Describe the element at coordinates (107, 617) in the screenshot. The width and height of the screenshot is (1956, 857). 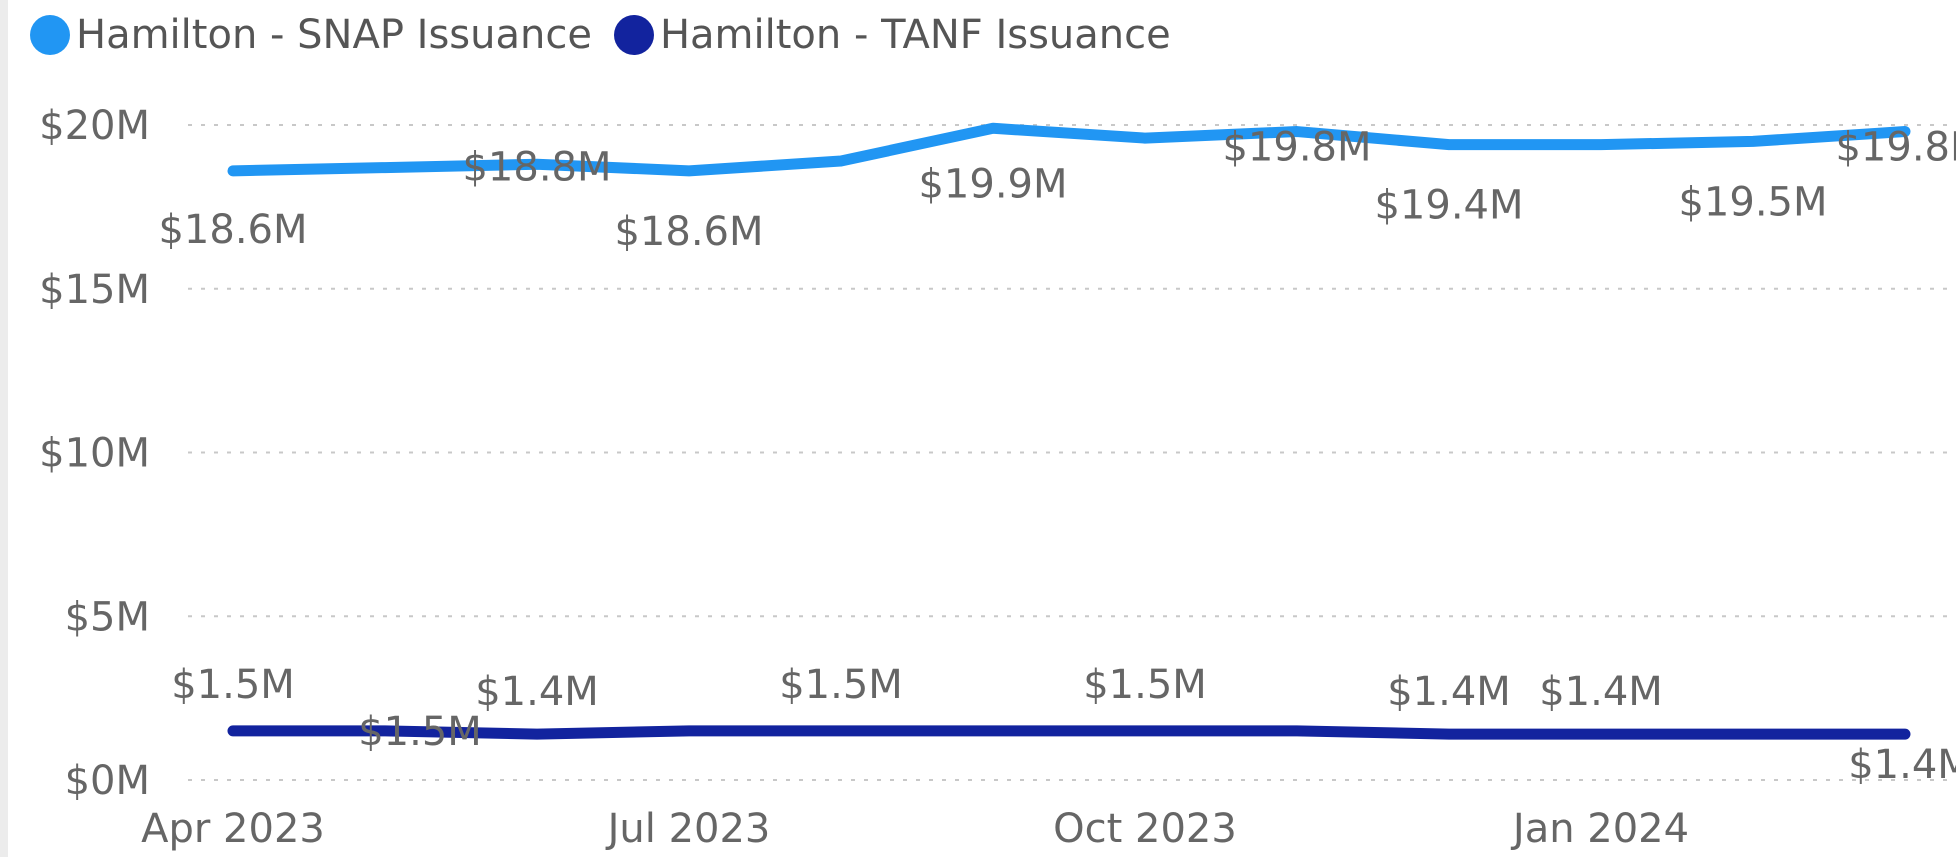
I see `y-tick-label: $5M` at that location.